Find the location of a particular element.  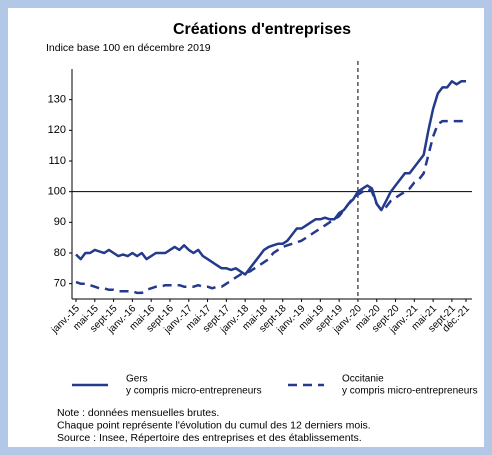

y-tick-label: 100 is located at coordinates (57, 192).